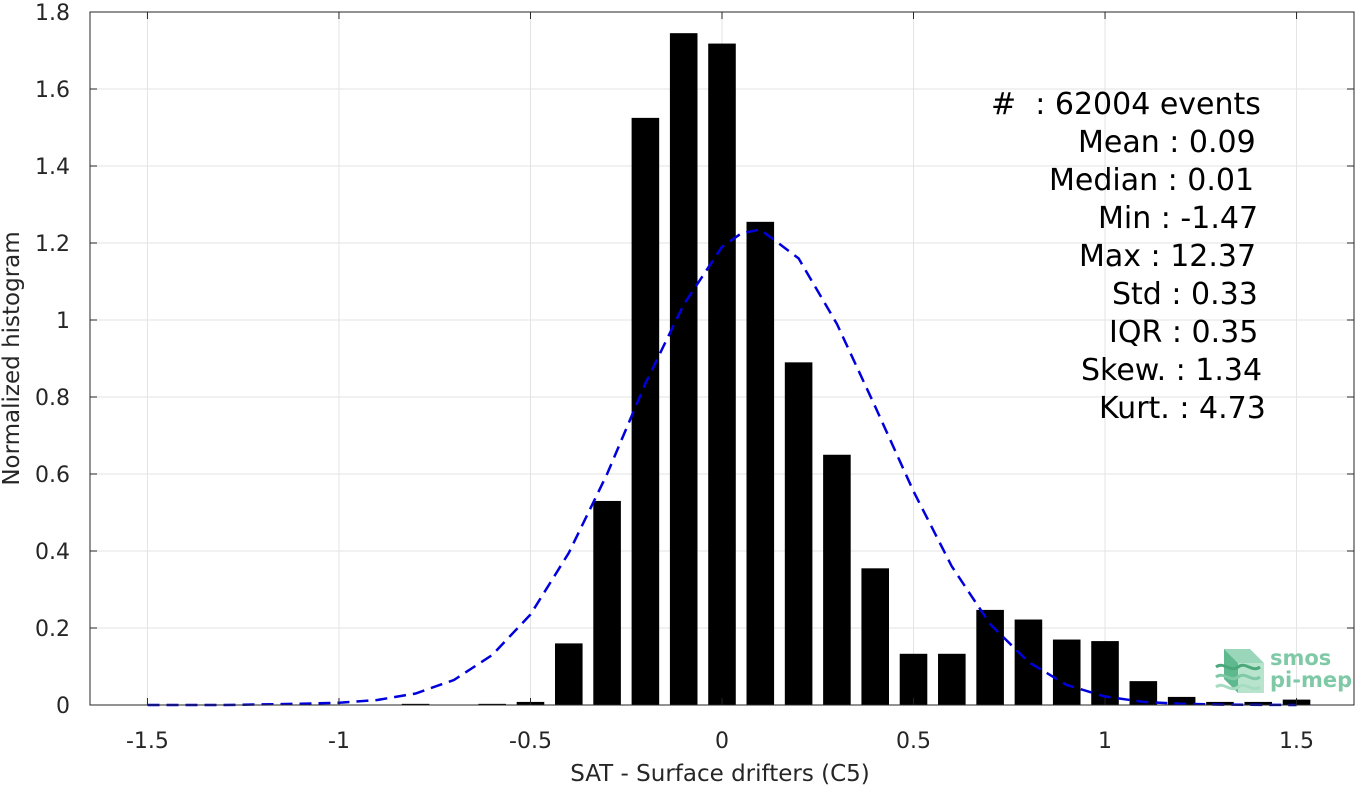 This screenshot has width=1367, height=785. What do you see at coordinates (52, 475) in the screenshot?
I see `y-tick-label: 0.6` at bounding box center [52, 475].